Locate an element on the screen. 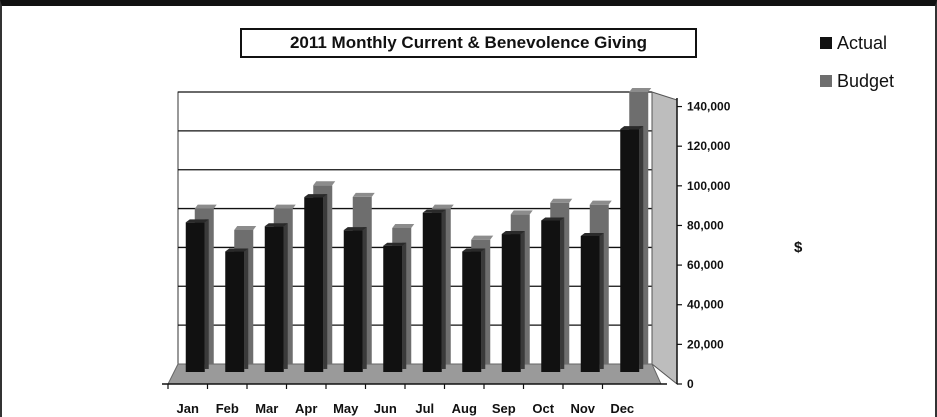  y-tick-label: 120,000 is located at coordinates (709, 146).